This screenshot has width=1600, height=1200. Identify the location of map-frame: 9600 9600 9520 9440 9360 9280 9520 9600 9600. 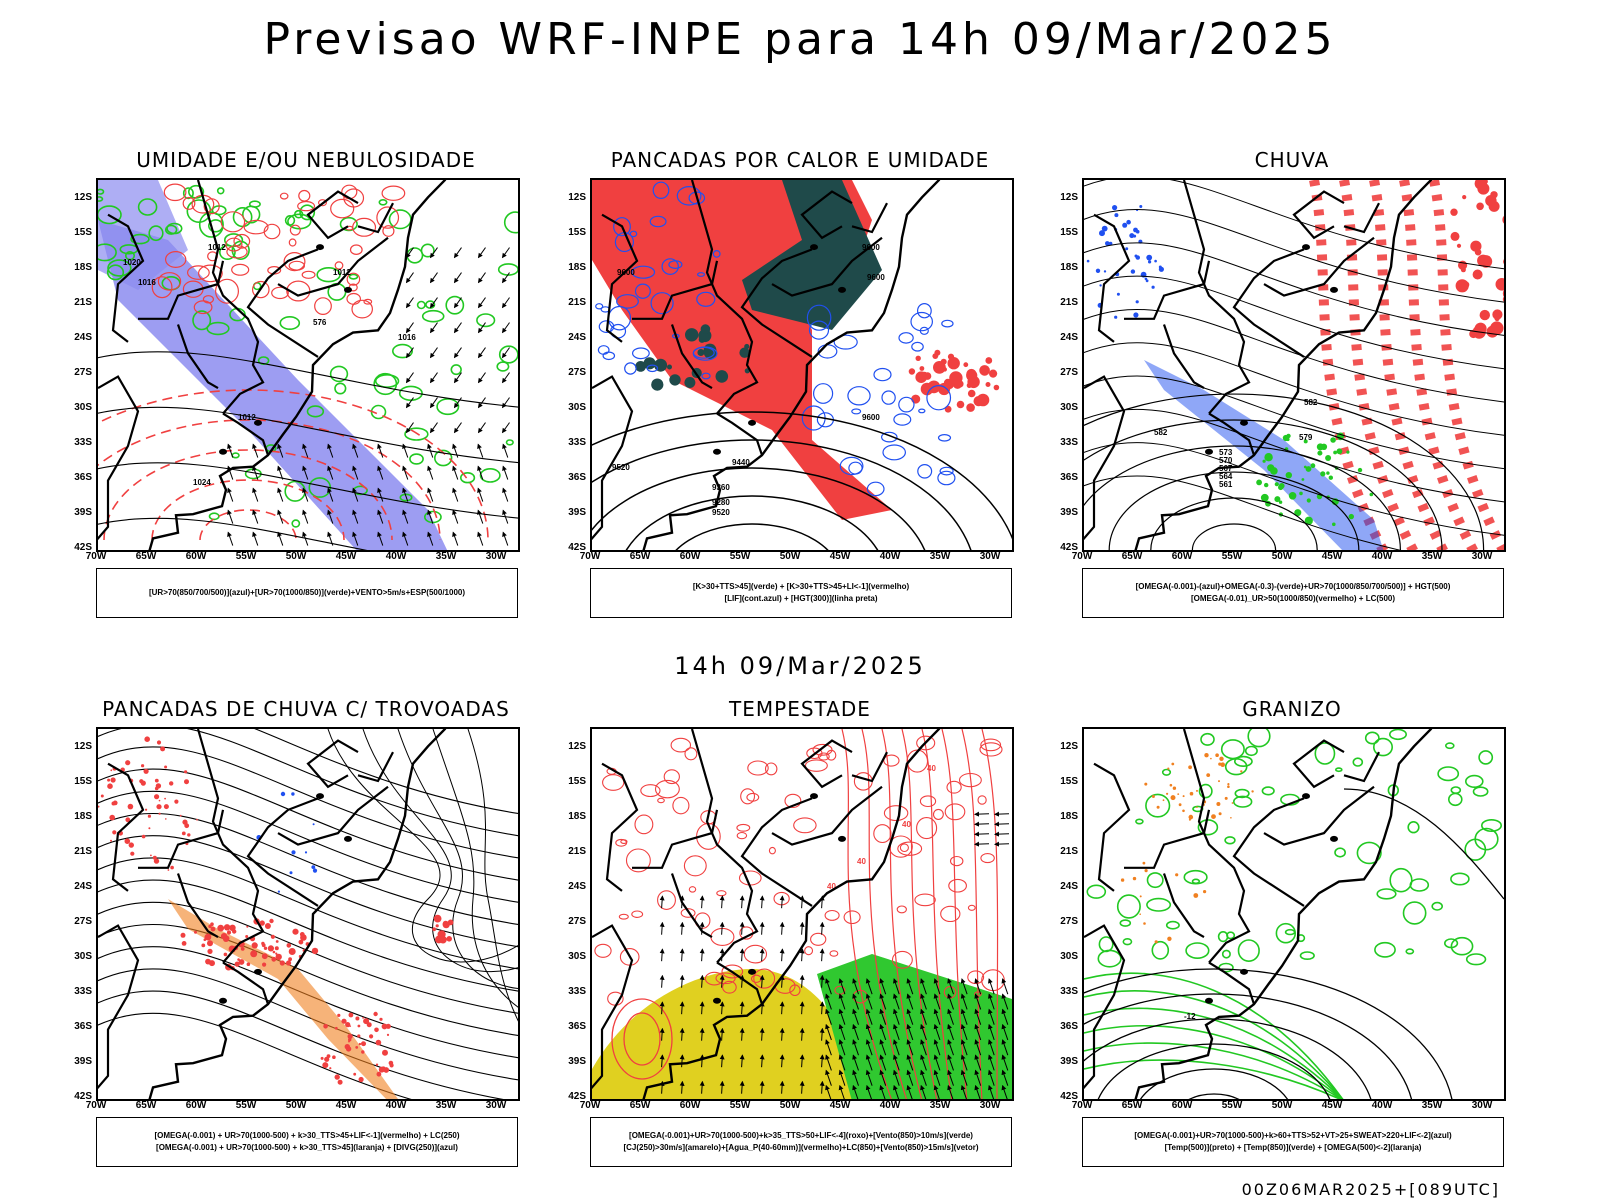
(802, 365).